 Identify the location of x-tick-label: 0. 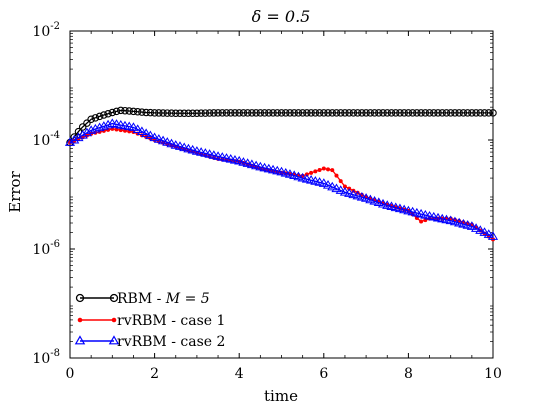
(70, 374).